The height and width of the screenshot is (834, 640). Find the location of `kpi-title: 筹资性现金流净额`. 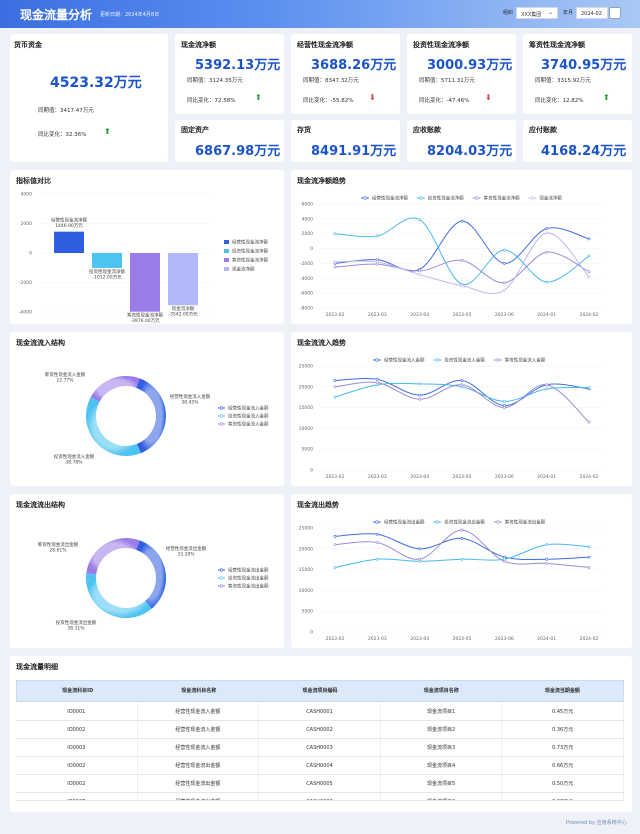

kpi-title: 筹资性现金流净额 is located at coordinates (557, 45).